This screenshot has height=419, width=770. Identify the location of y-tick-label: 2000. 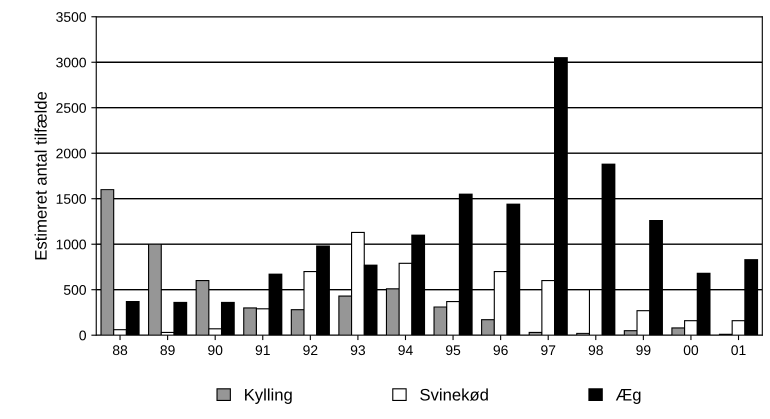
(71, 153).